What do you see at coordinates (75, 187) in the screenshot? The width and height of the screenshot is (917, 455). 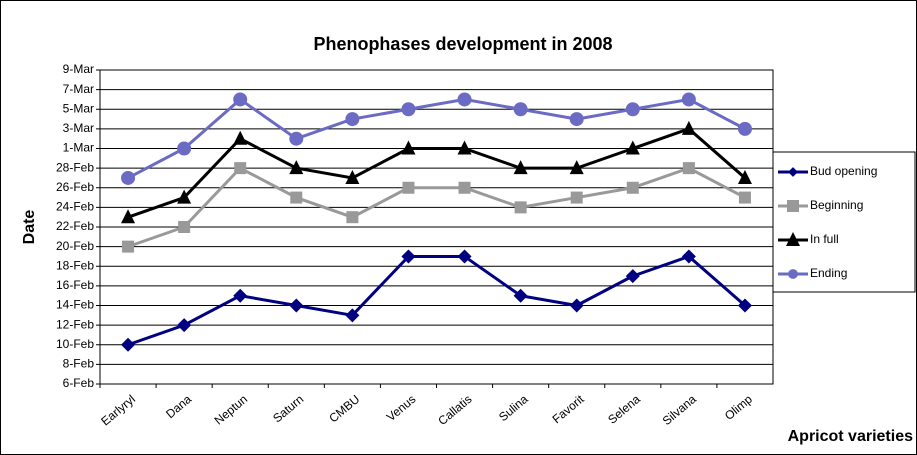 I see `y-tick-label: 26-Feb` at bounding box center [75, 187].